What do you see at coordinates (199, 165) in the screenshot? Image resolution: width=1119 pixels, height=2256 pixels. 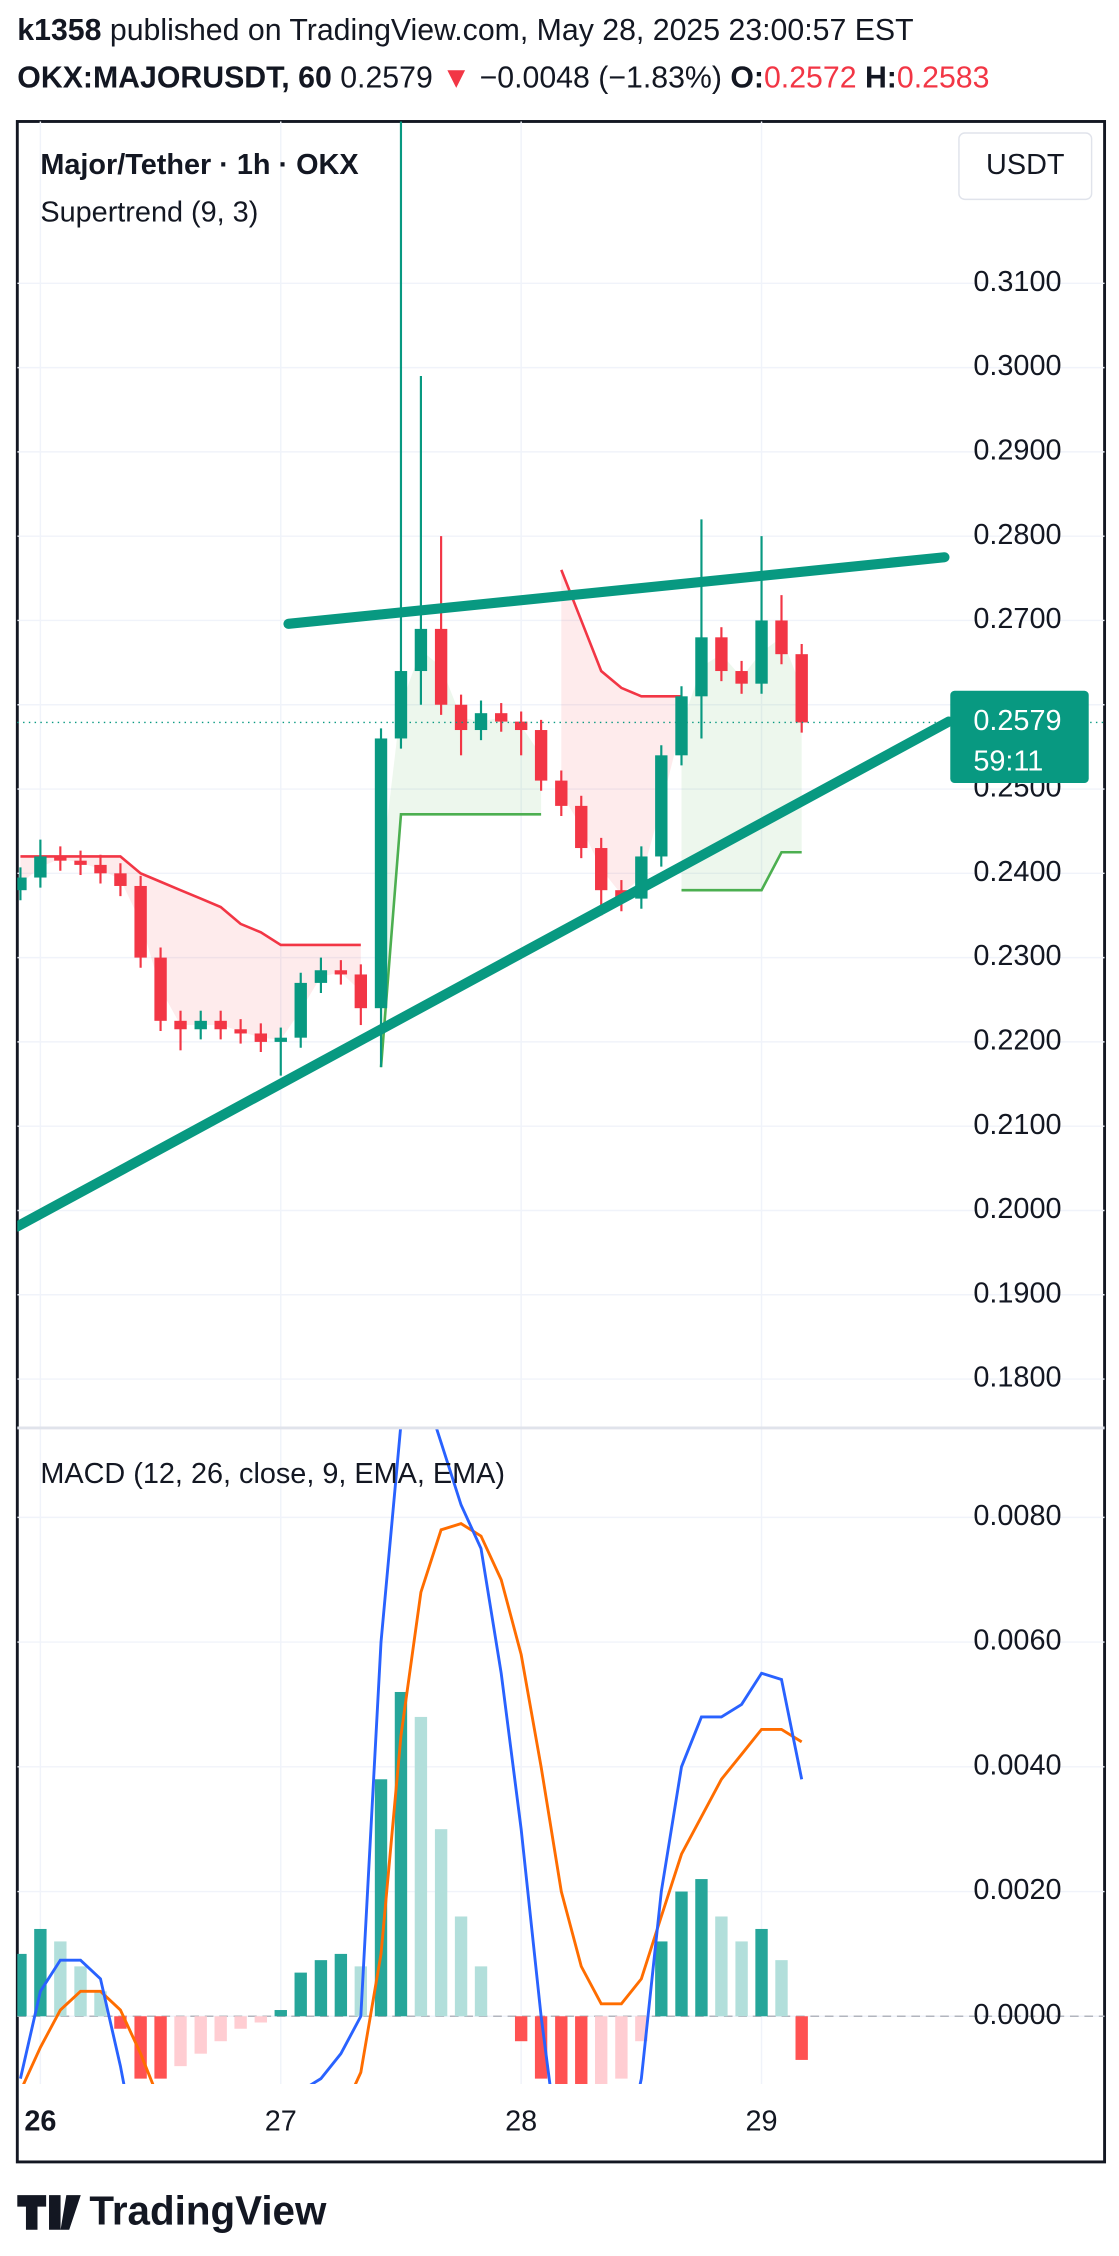 I see `chart-title: Major/Tether · 1h · OKX` at bounding box center [199, 165].